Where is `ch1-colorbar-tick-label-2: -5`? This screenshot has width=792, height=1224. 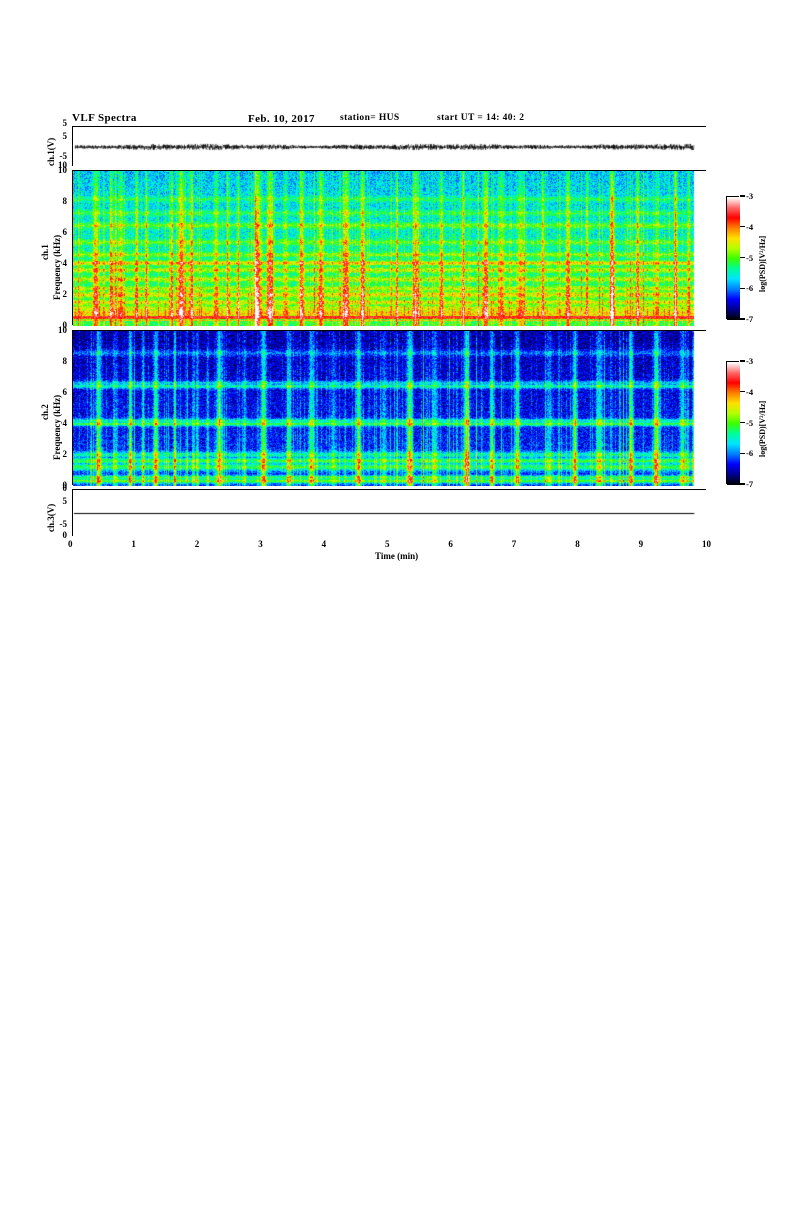
ch1-colorbar-tick-label-2: -5 is located at coordinates (749, 258).